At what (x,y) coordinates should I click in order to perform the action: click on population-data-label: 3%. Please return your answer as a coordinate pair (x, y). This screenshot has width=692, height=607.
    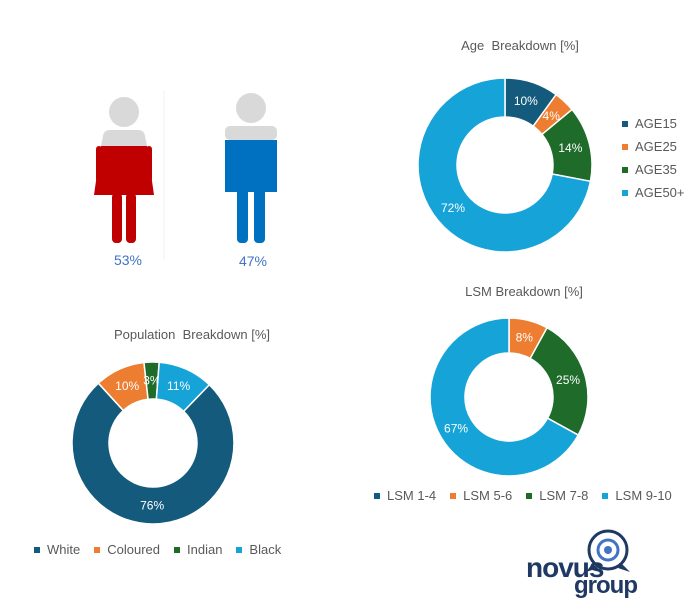
    Looking at the image, I should click on (152, 381).